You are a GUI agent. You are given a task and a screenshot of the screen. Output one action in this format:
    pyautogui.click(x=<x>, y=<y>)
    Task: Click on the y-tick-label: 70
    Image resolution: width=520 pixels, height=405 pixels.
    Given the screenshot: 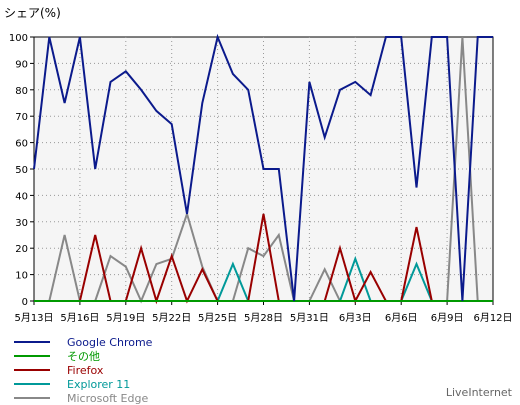 What is the action you would take?
    pyautogui.click(x=21, y=117)
    